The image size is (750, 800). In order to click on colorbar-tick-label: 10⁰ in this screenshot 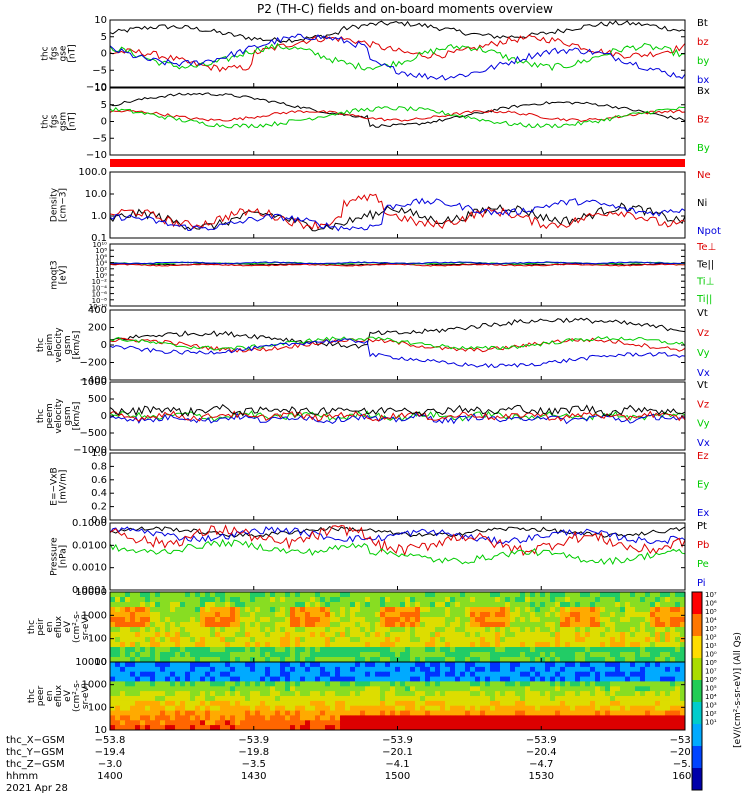, I will do `click(711, 655)`.